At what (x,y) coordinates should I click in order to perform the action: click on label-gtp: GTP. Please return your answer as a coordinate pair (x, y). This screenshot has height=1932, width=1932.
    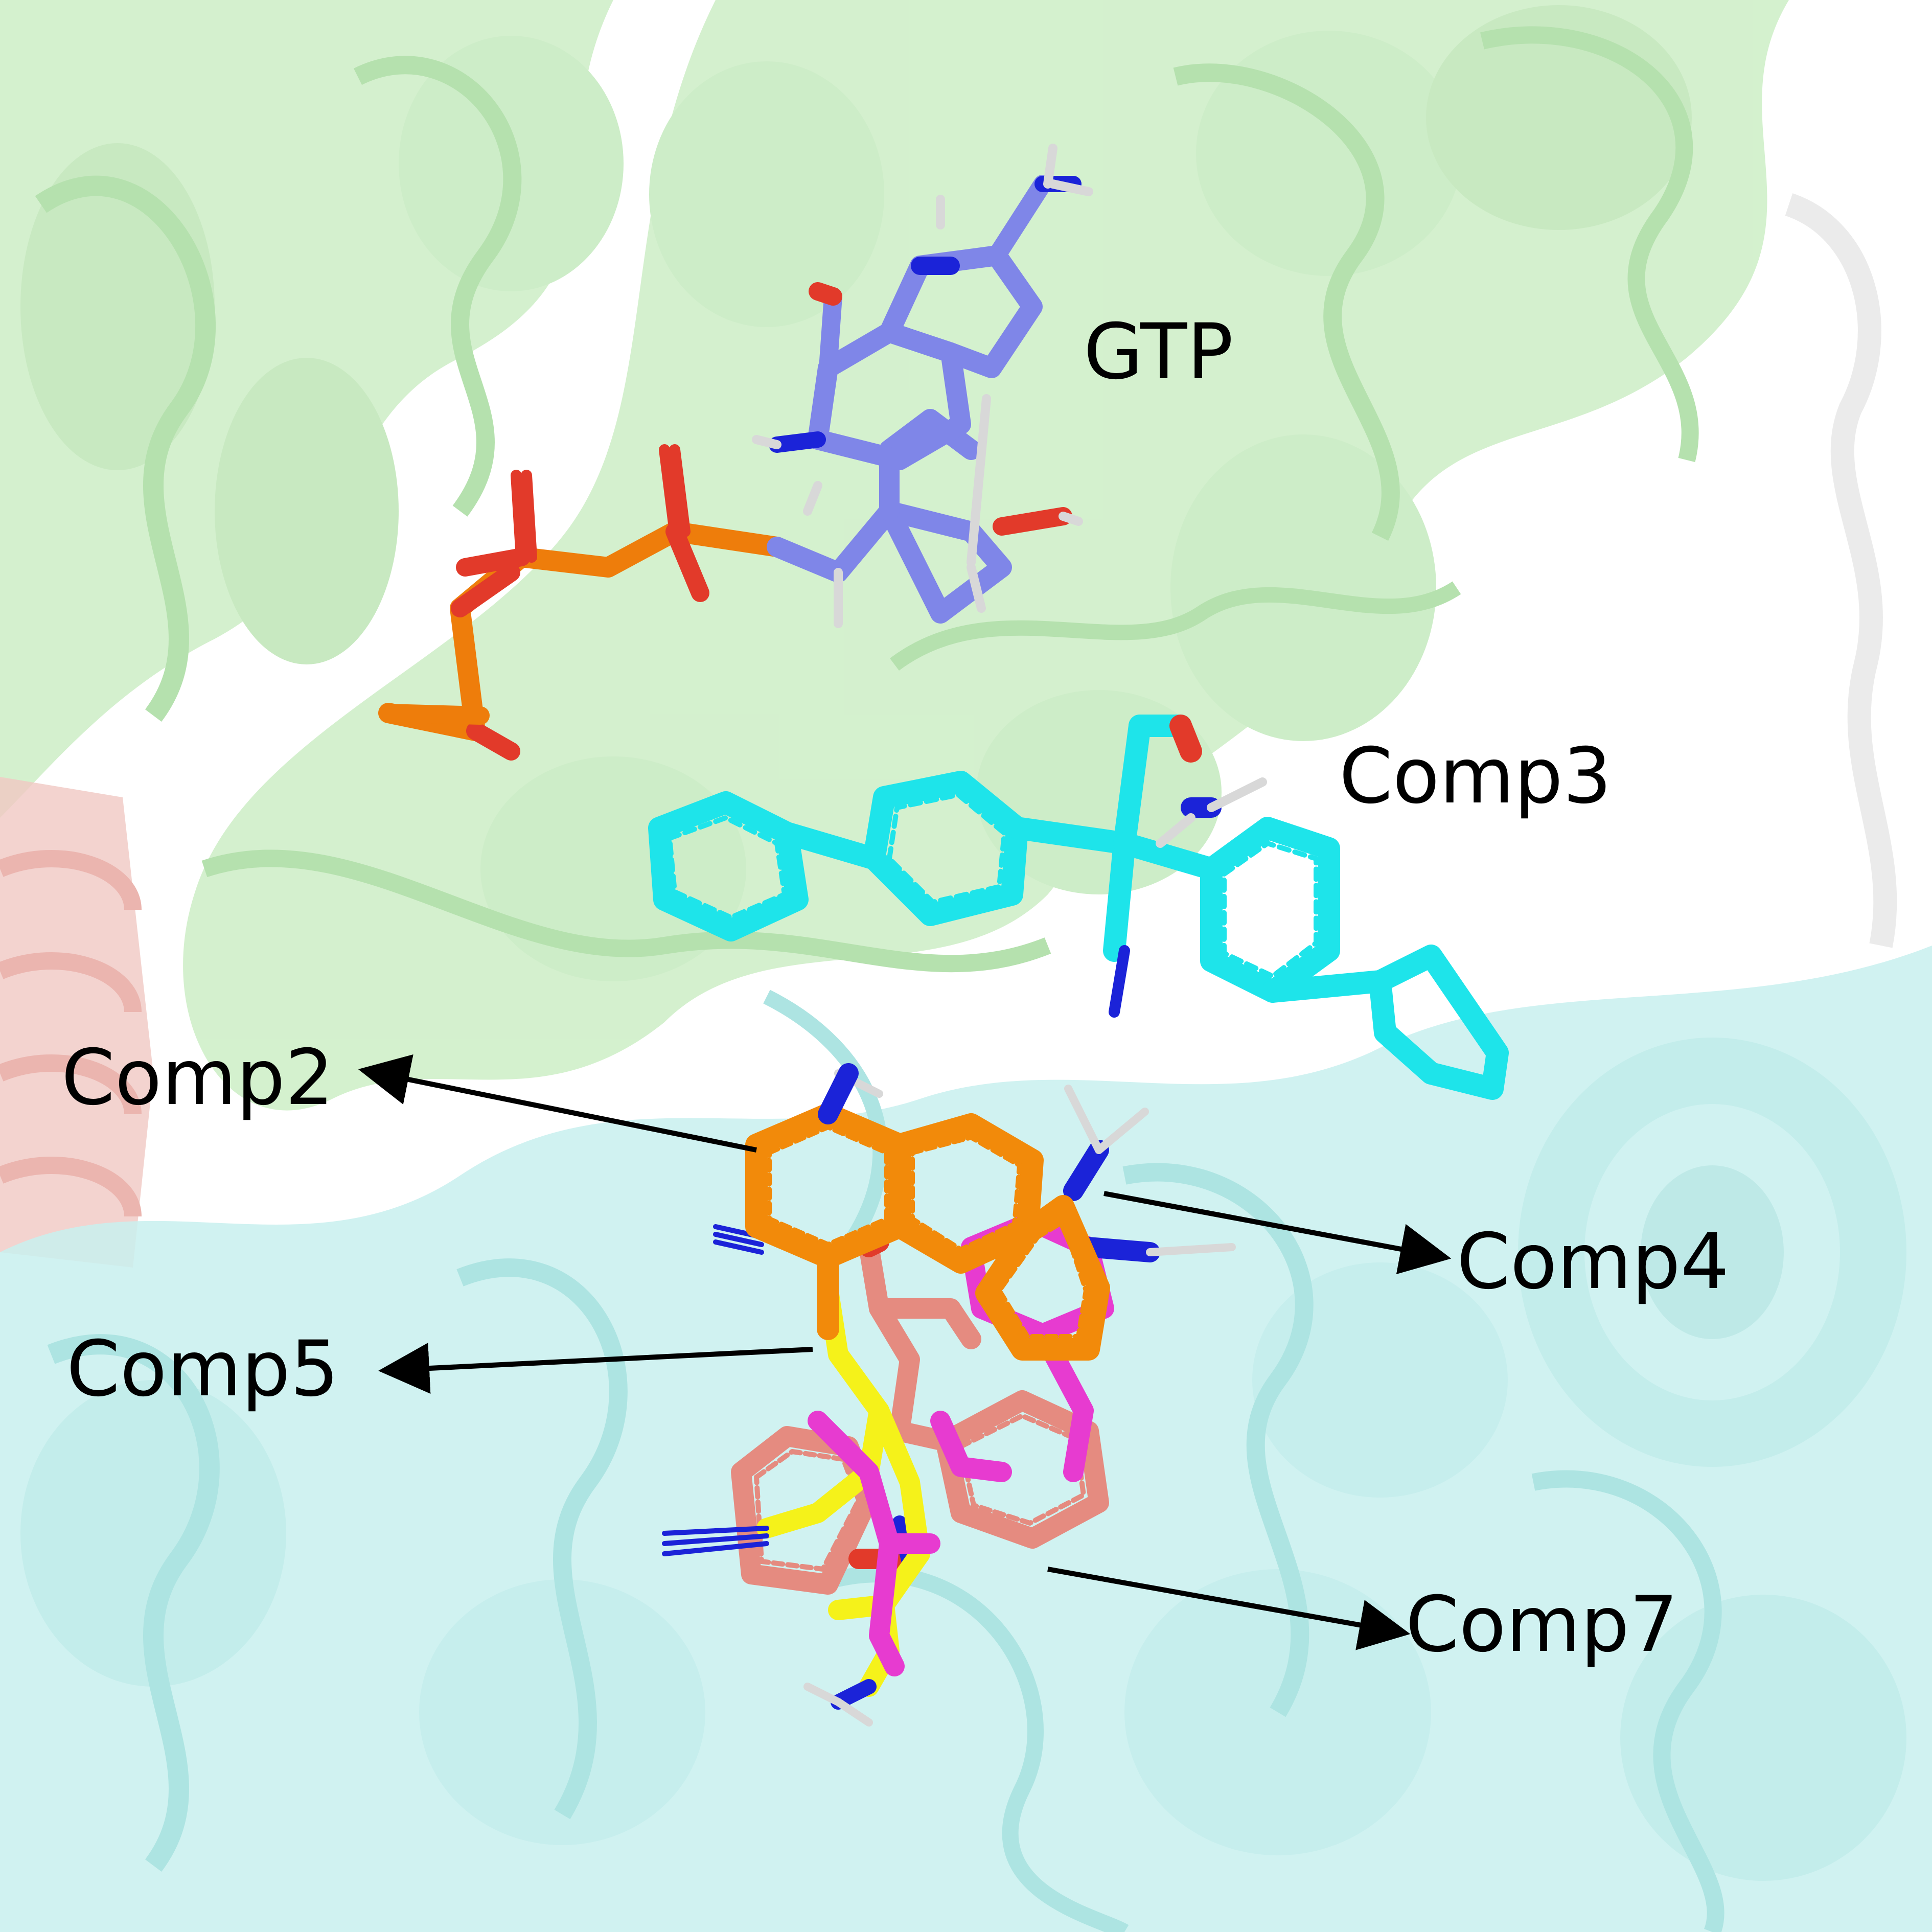
    Looking at the image, I should click on (1158, 352).